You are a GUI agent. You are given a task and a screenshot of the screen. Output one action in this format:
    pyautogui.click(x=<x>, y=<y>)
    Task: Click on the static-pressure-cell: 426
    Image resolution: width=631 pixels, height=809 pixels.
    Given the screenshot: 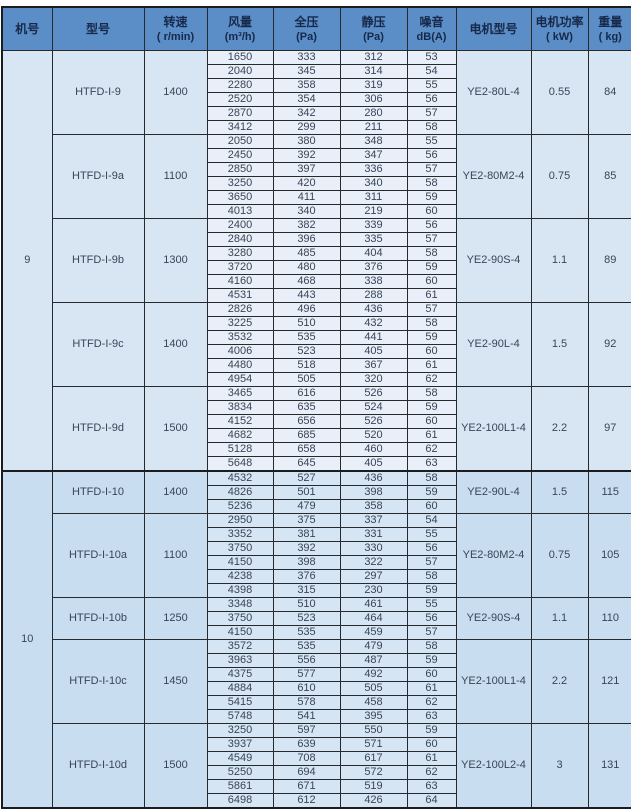 What is the action you would take?
    pyautogui.click(x=373, y=801)
    